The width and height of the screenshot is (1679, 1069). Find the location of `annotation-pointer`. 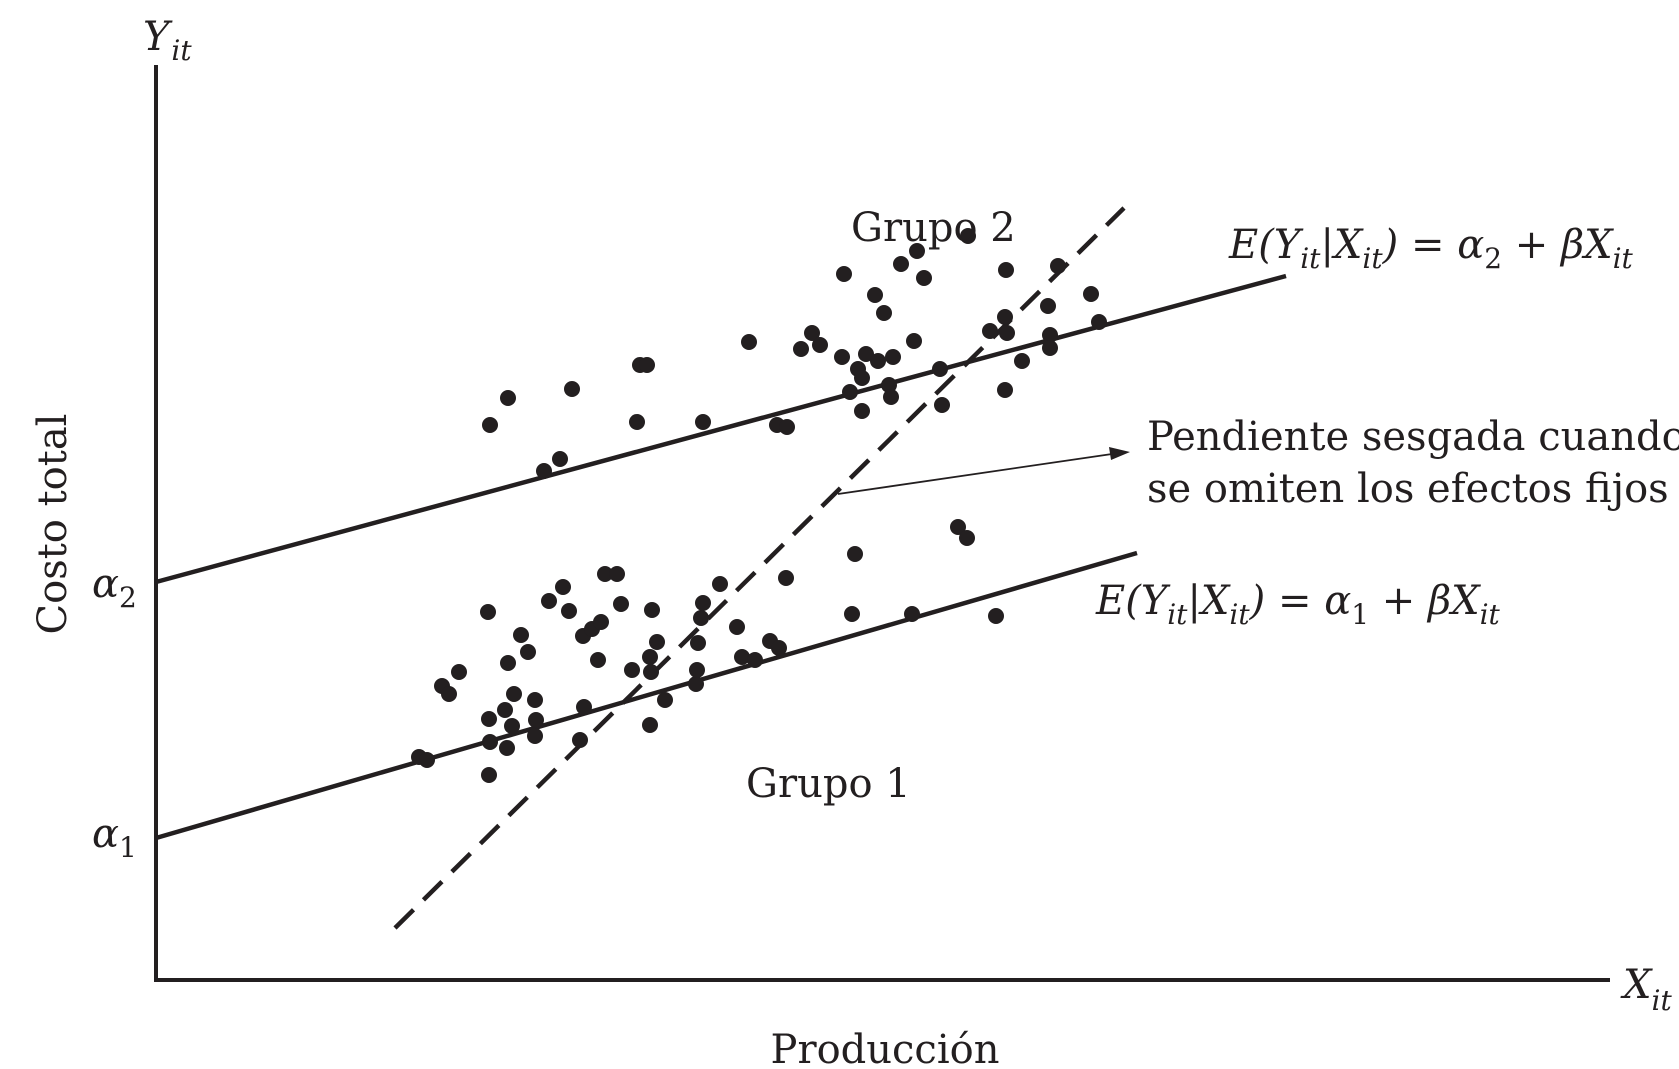

annotation-pointer is located at coordinates (975, 474).